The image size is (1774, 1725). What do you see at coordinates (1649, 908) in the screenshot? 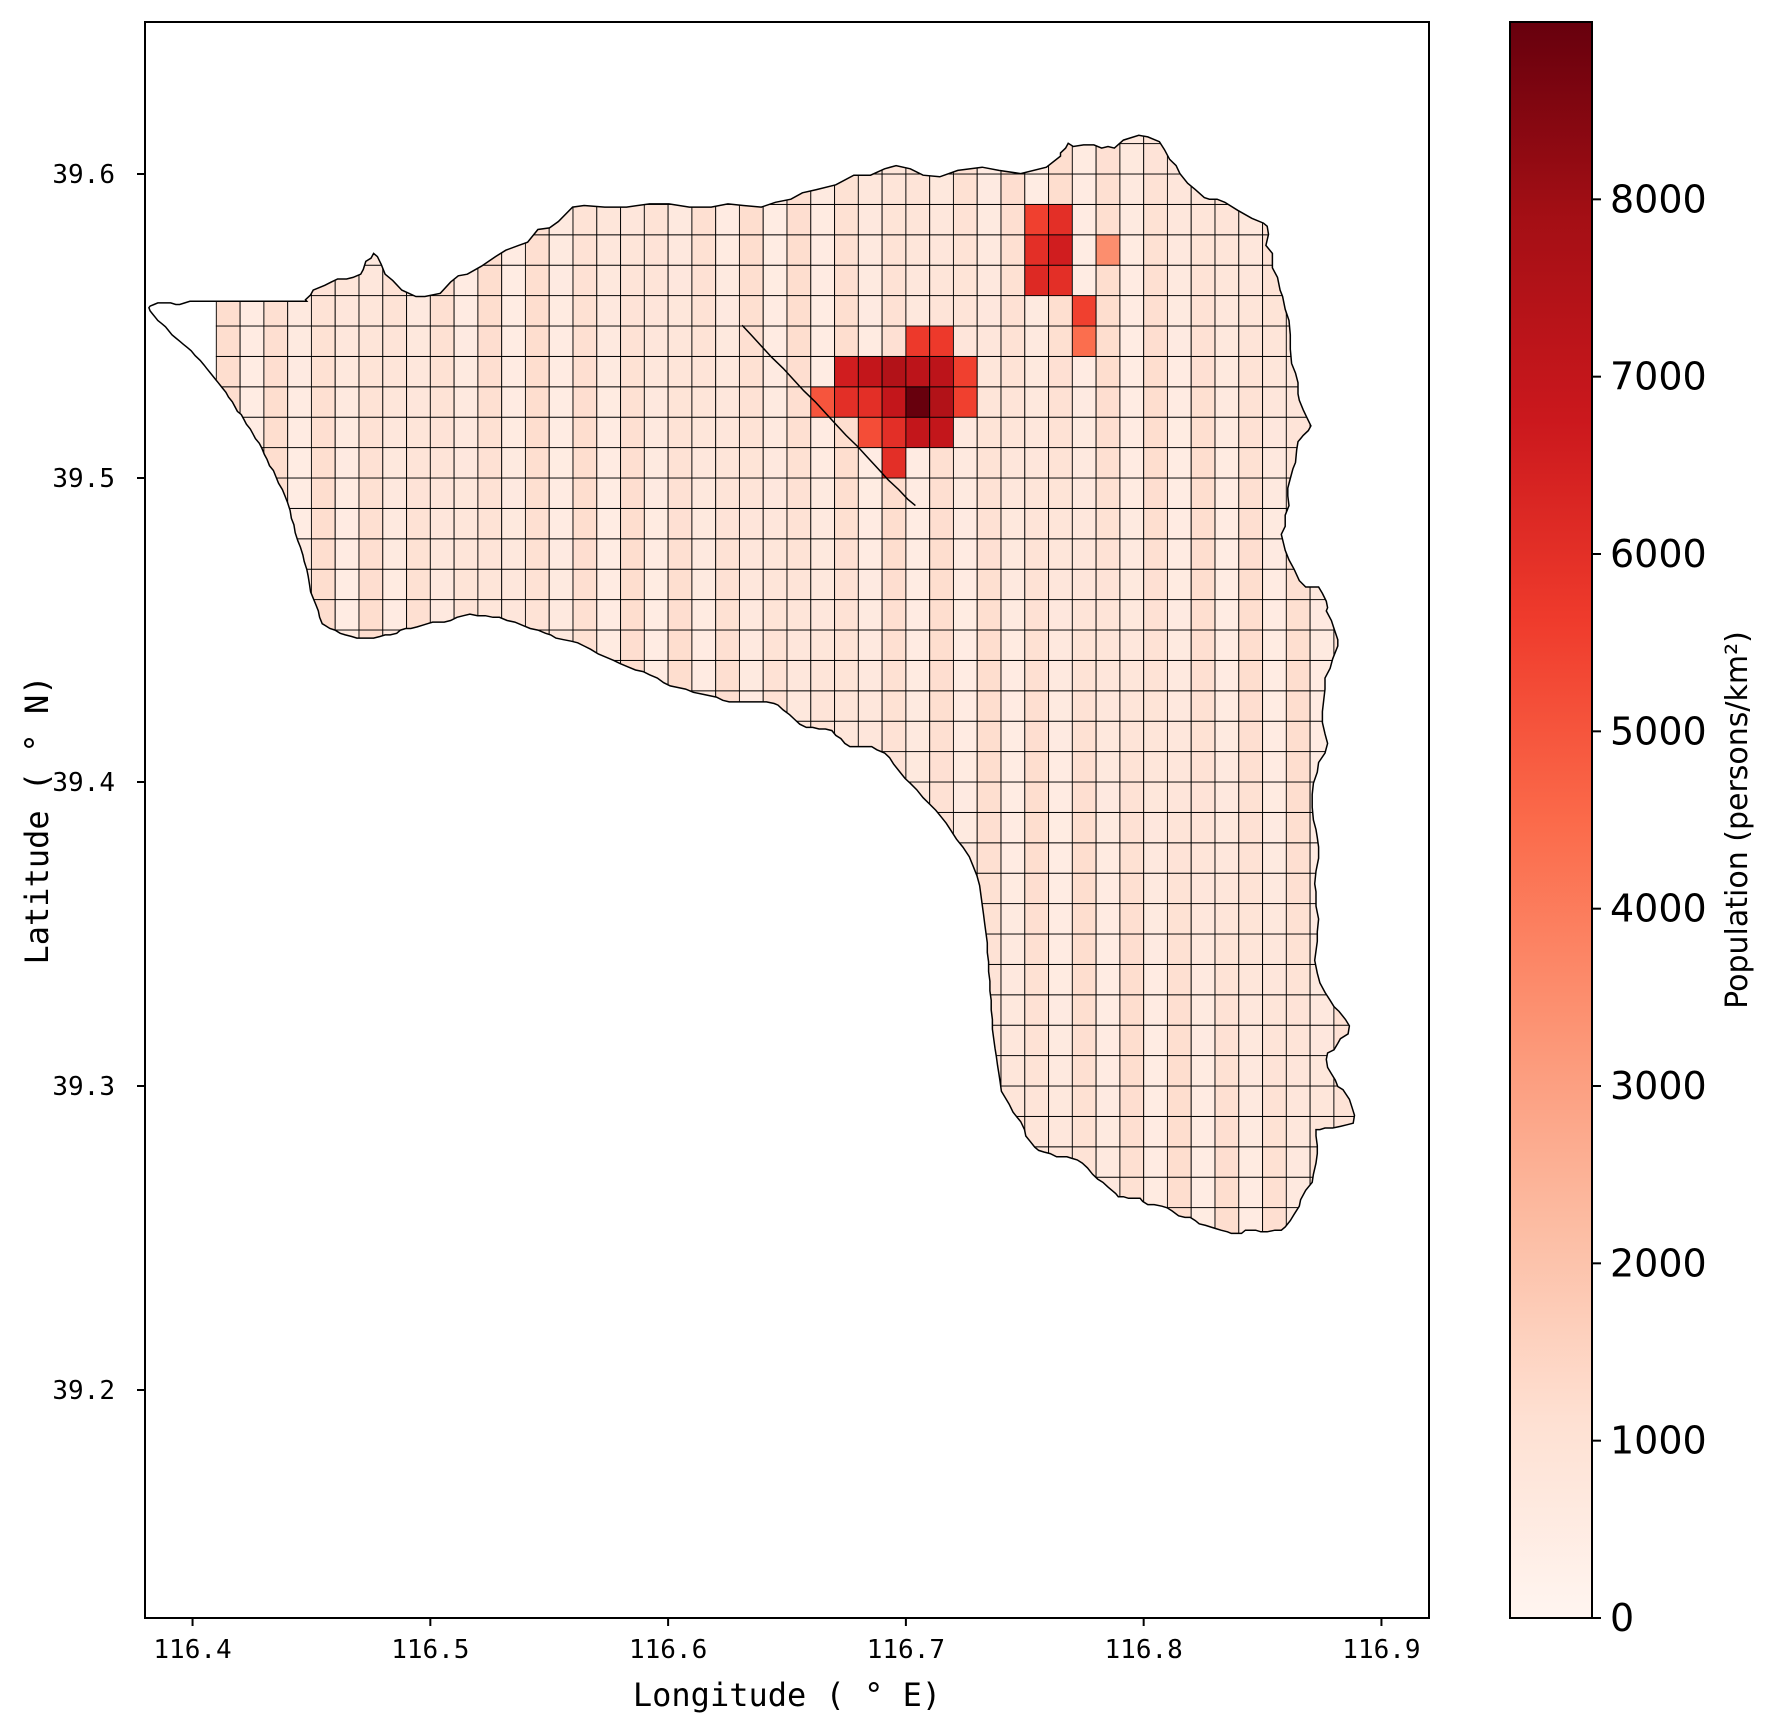
I see `colorbar-ticks: 0 1000 2000 3000 4000 5000 6000 7000 8000` at bounding box center [1649, 908].